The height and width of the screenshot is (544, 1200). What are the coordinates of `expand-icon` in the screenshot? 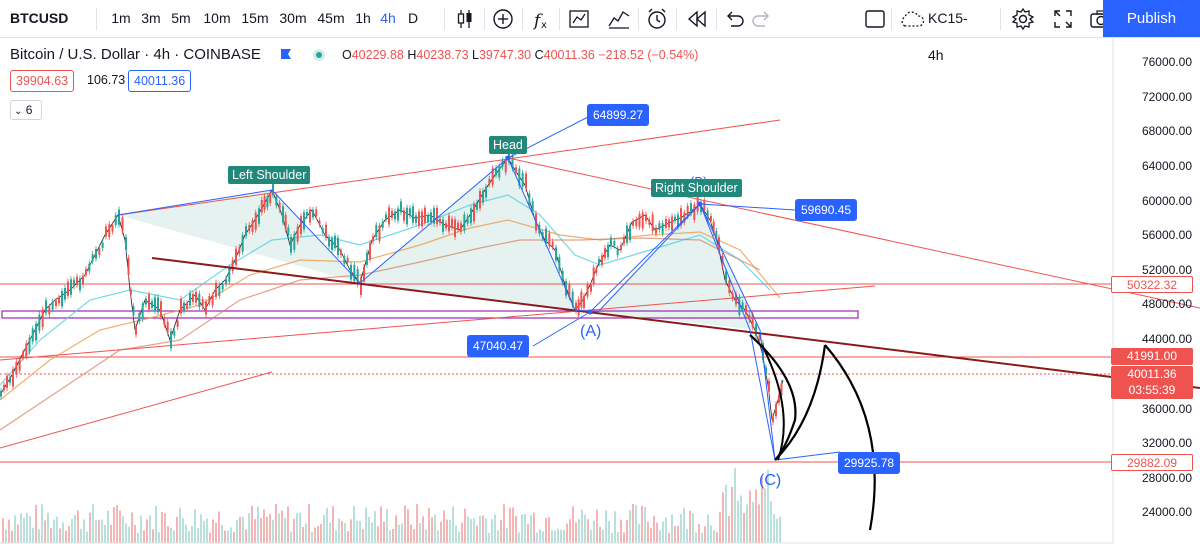 It's located at (1063, 19).